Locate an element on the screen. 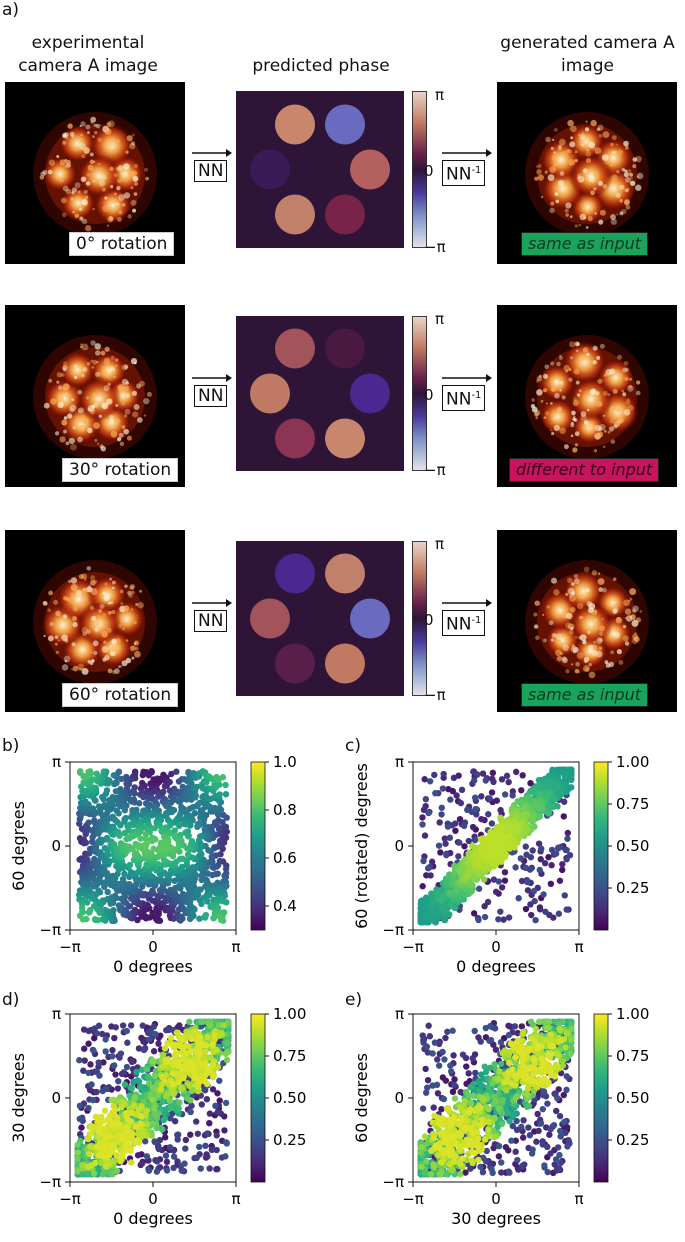 The height and width of the screenshot is (1242, 685). rotation-label-row1: 0° rotation is located at coordinates (122, 244).